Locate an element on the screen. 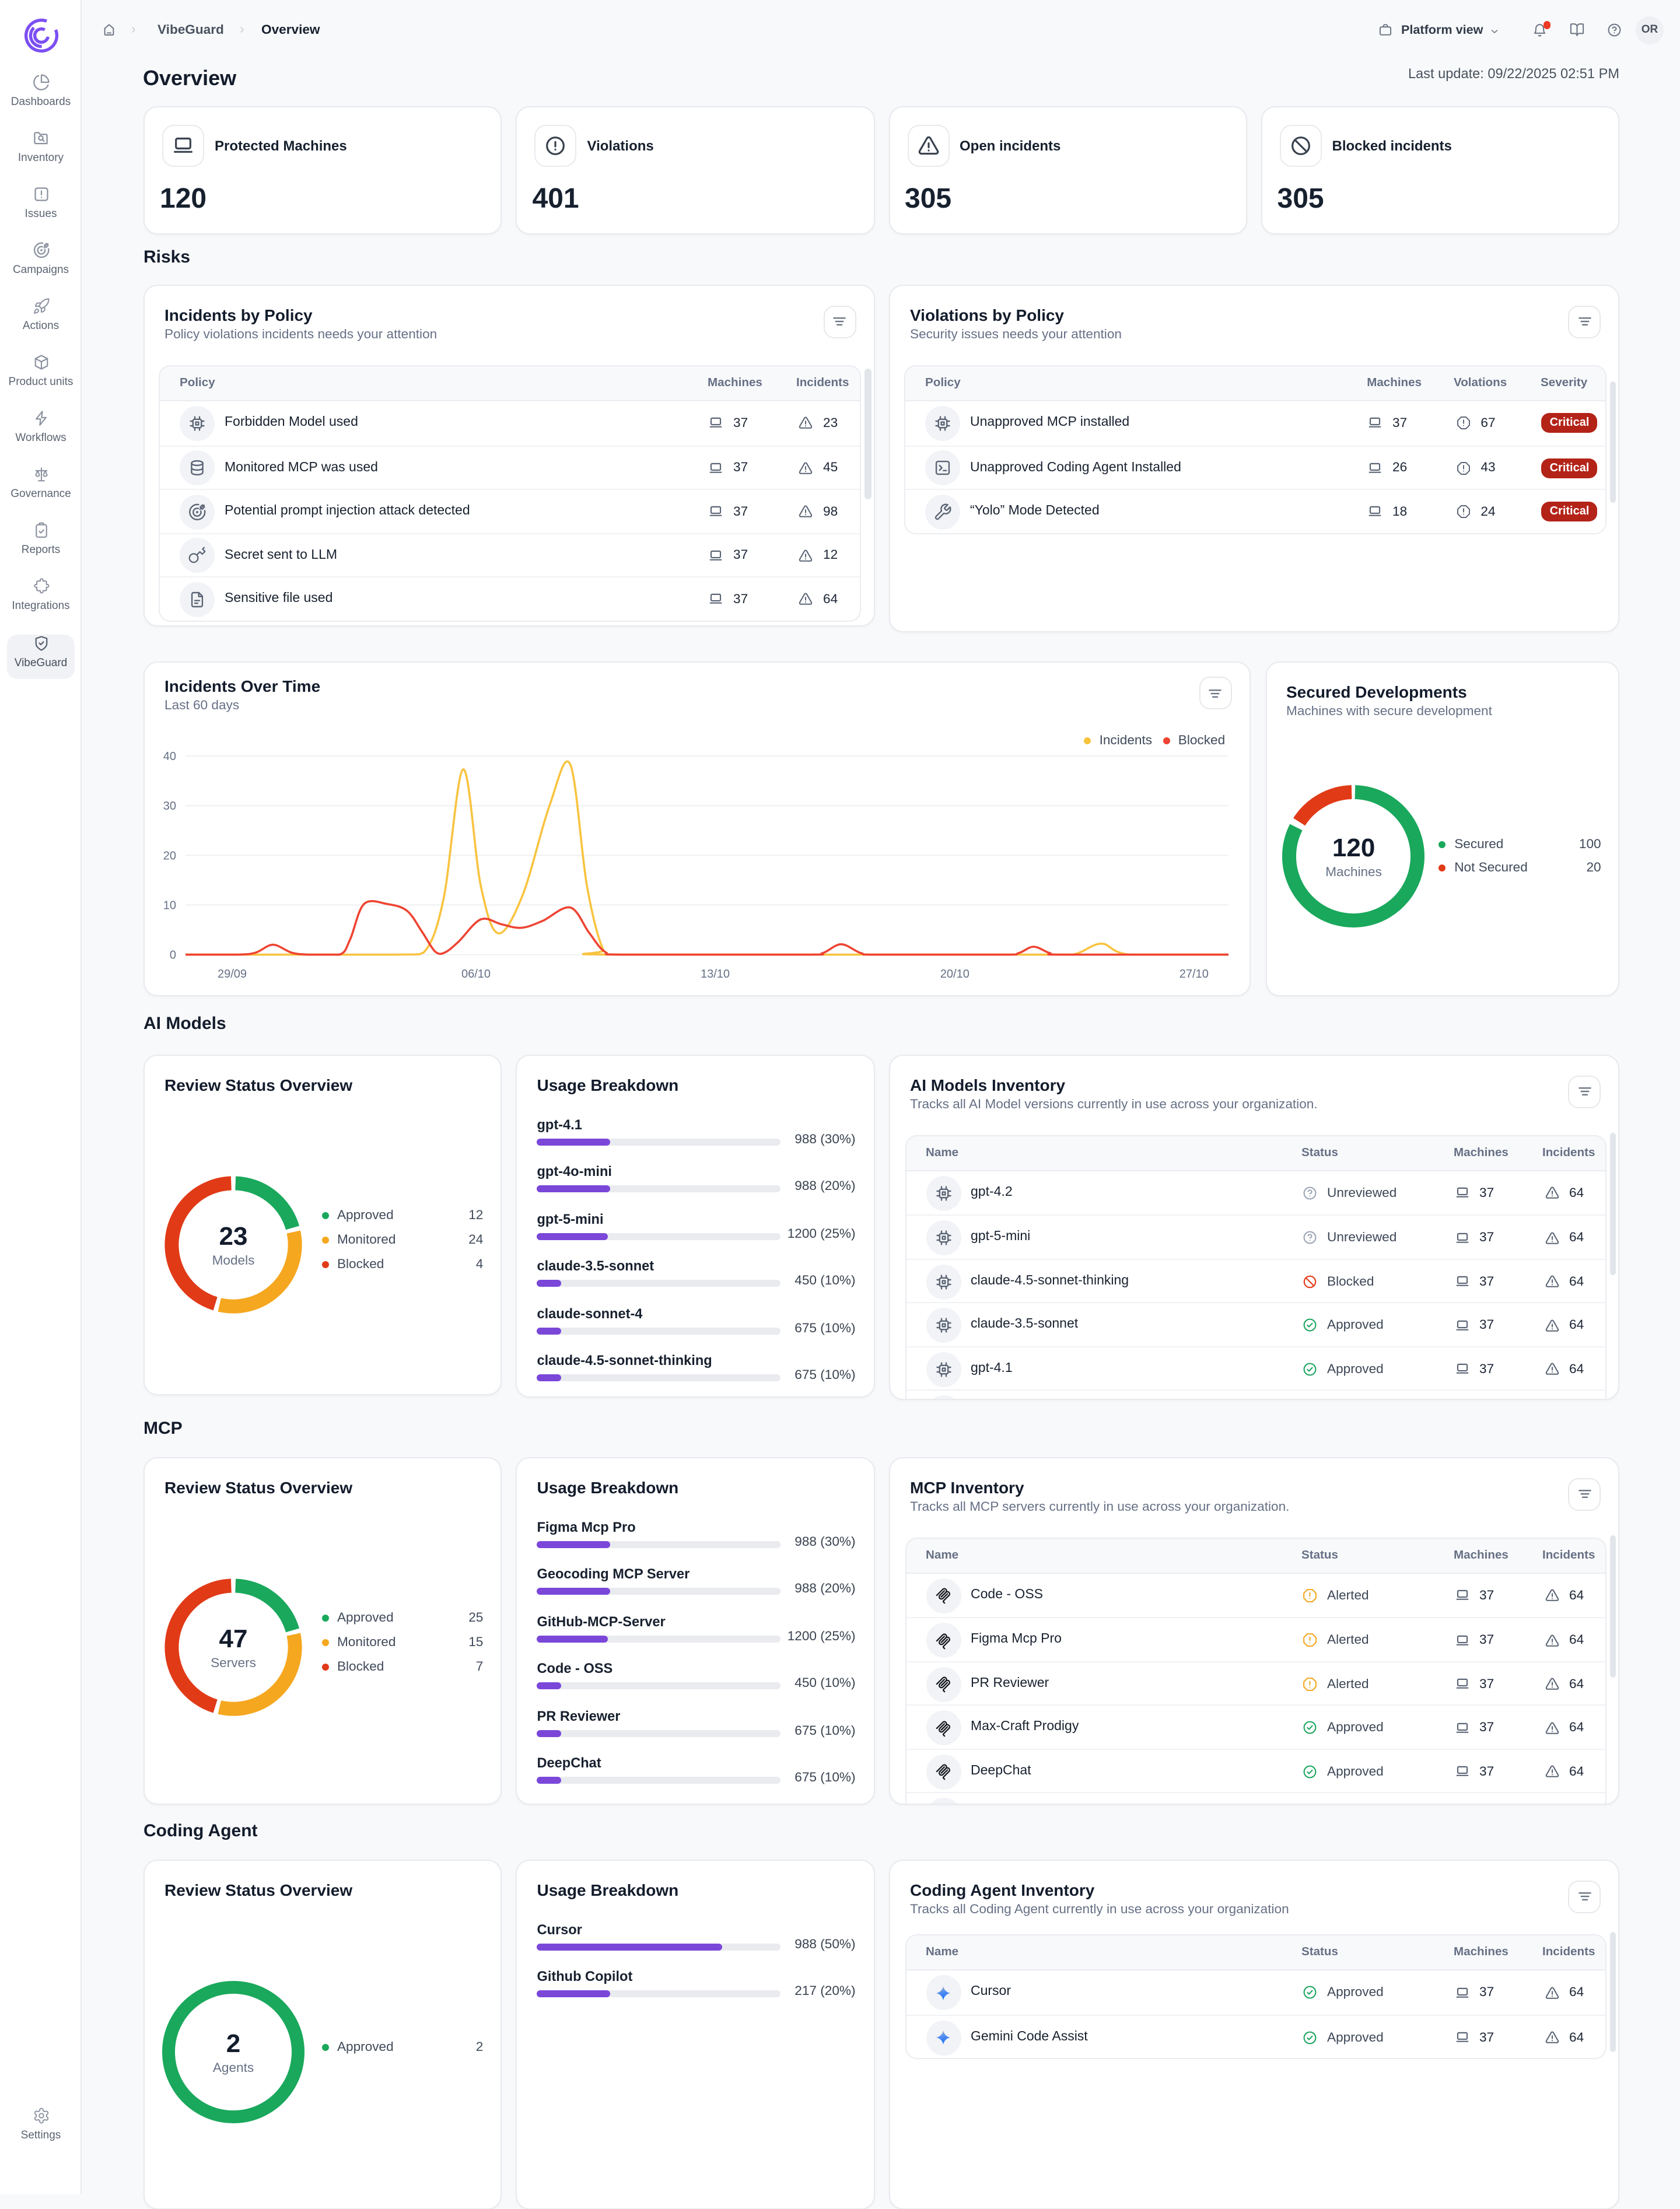 This screenshot has width=1680, height=2209. svg-text: 20 is located at coordinates (169, 855).